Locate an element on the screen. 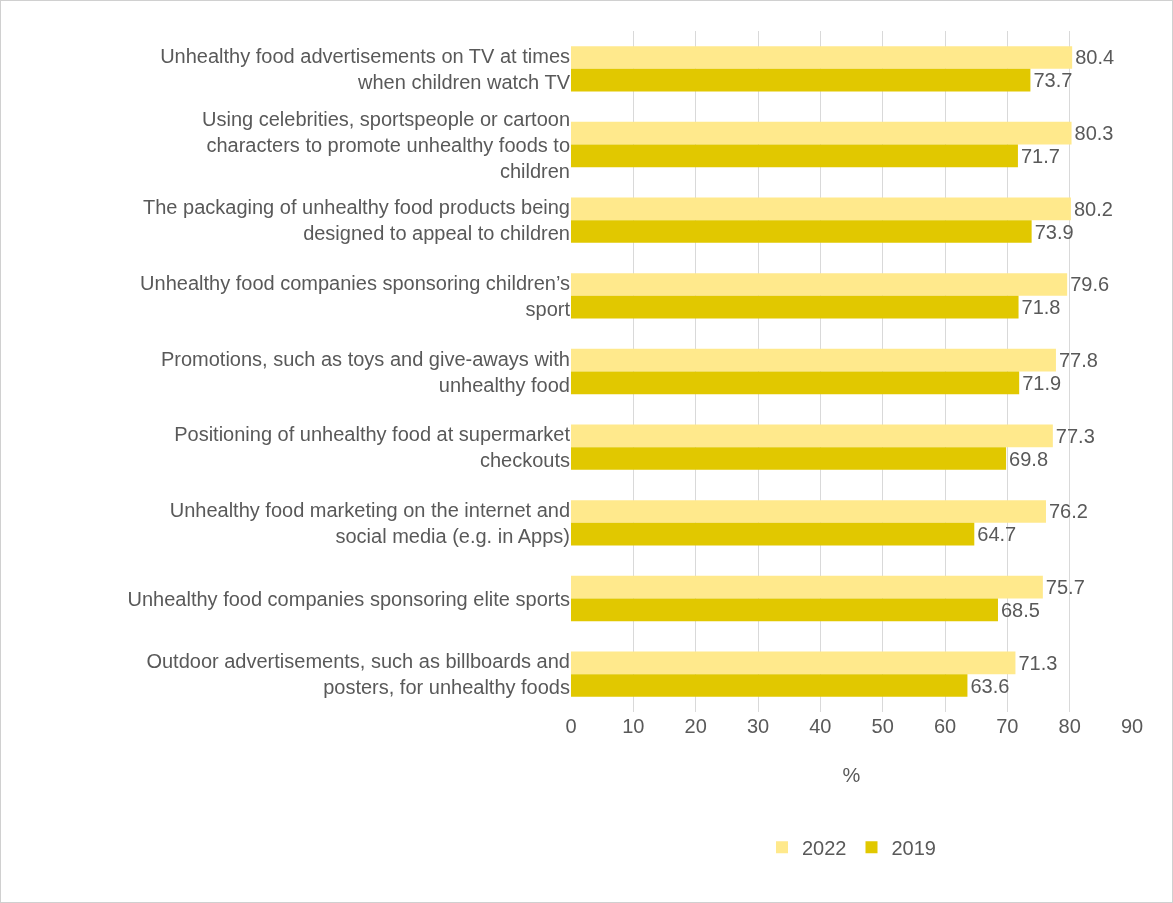 This screenshot has height=903, width=1173. data-label: 73.9 is located at coordinates (1054, 231).